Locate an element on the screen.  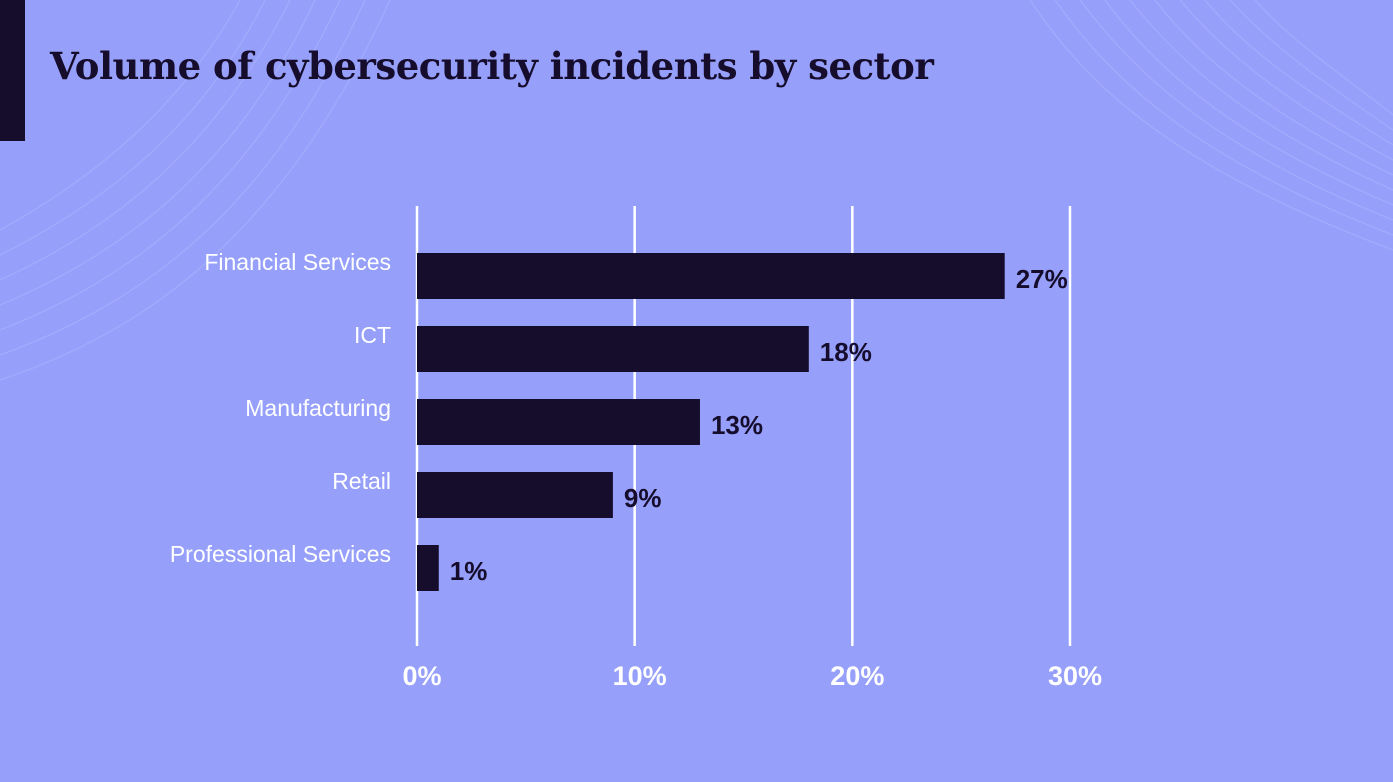
category-label: Retail is located at coordinates (361, 481).